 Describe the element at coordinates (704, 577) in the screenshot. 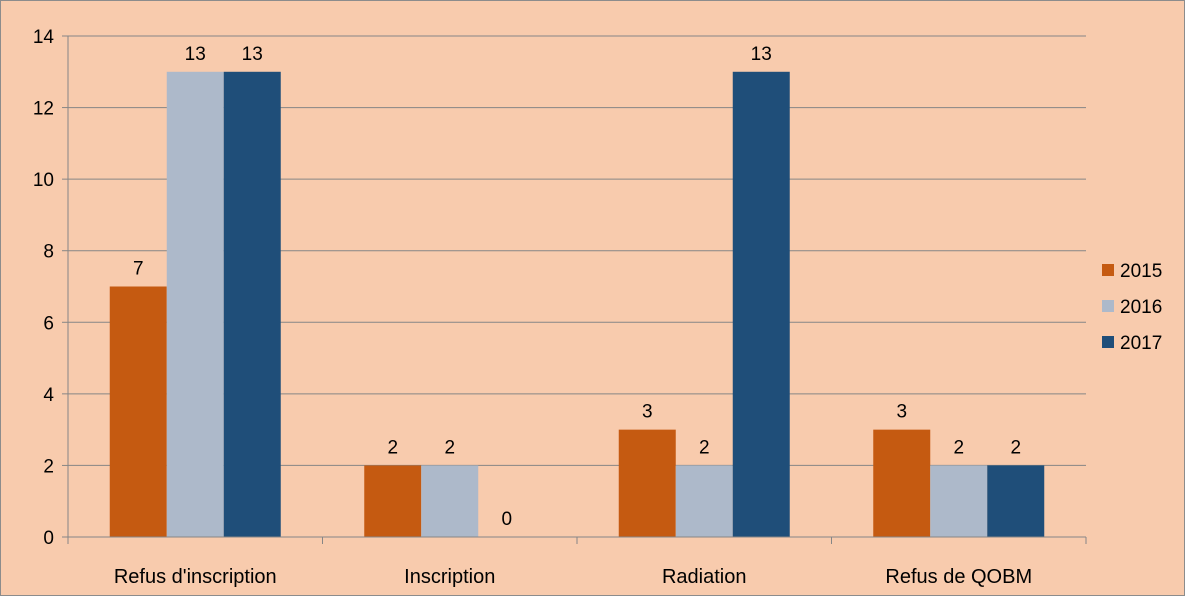

I see `x-category-label: Radiation` at that location.